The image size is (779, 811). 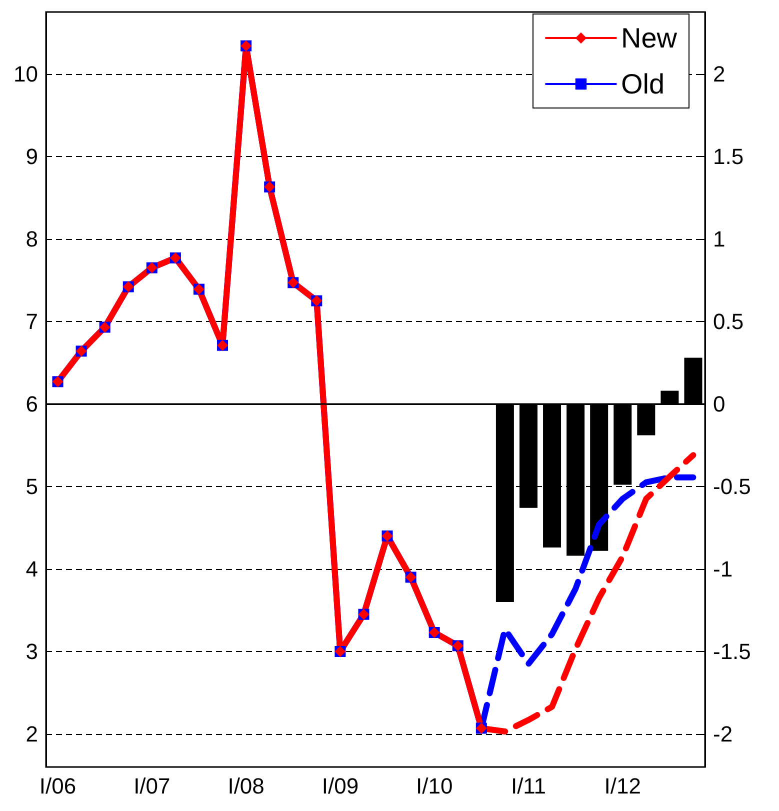 I want to click on x-tick-label: I/10, so click(x=434, y=786).